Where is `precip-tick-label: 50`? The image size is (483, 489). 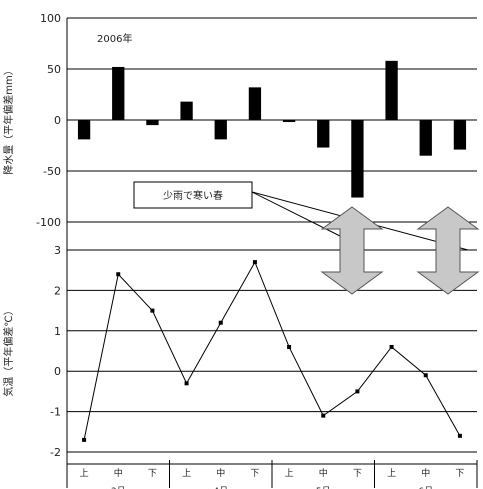 precip-tick-label: 50 is located at coordinates (54, 69).